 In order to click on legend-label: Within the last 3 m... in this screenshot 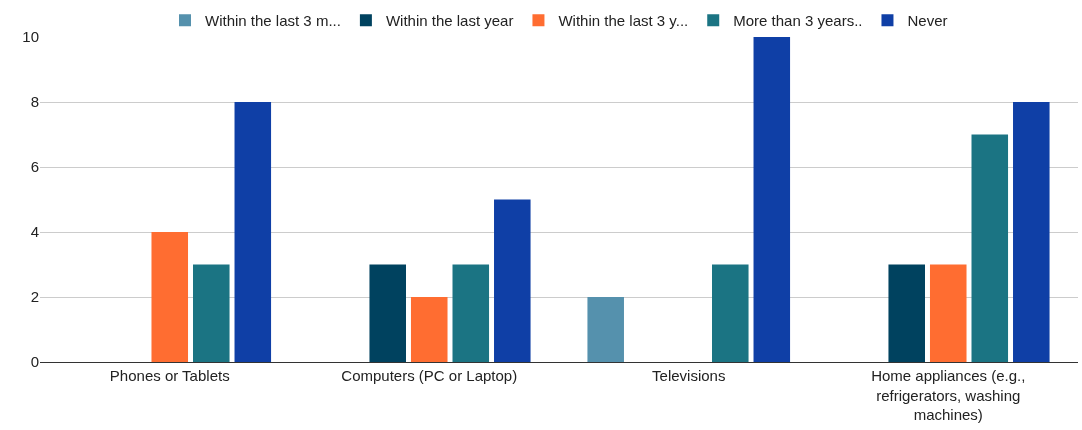, I will do `click(273, 21)`.